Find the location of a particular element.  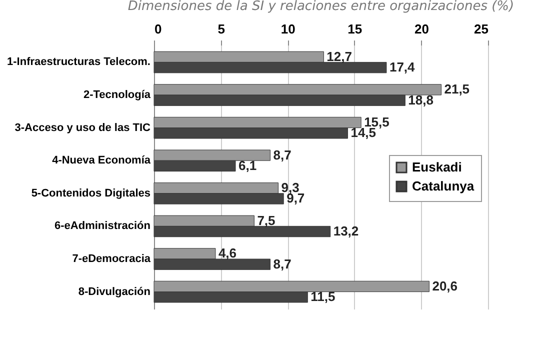

data-label: 20,6 is located at coordinates (445, 286).